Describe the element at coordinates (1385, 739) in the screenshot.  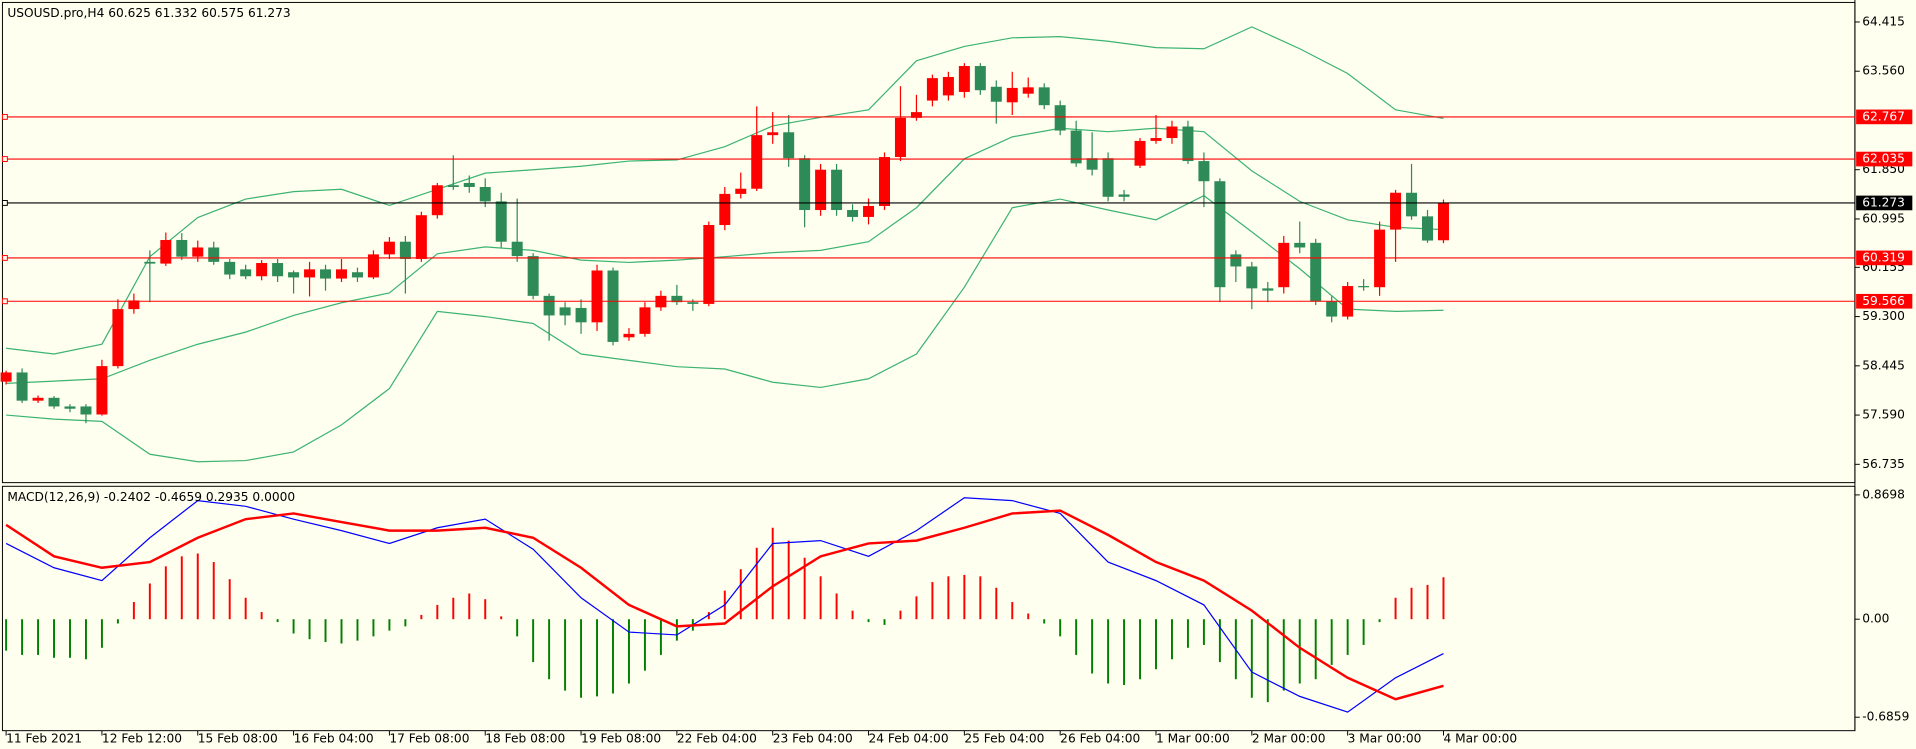
I see `x-tick-label: 3 Mar 00:00` at that location.